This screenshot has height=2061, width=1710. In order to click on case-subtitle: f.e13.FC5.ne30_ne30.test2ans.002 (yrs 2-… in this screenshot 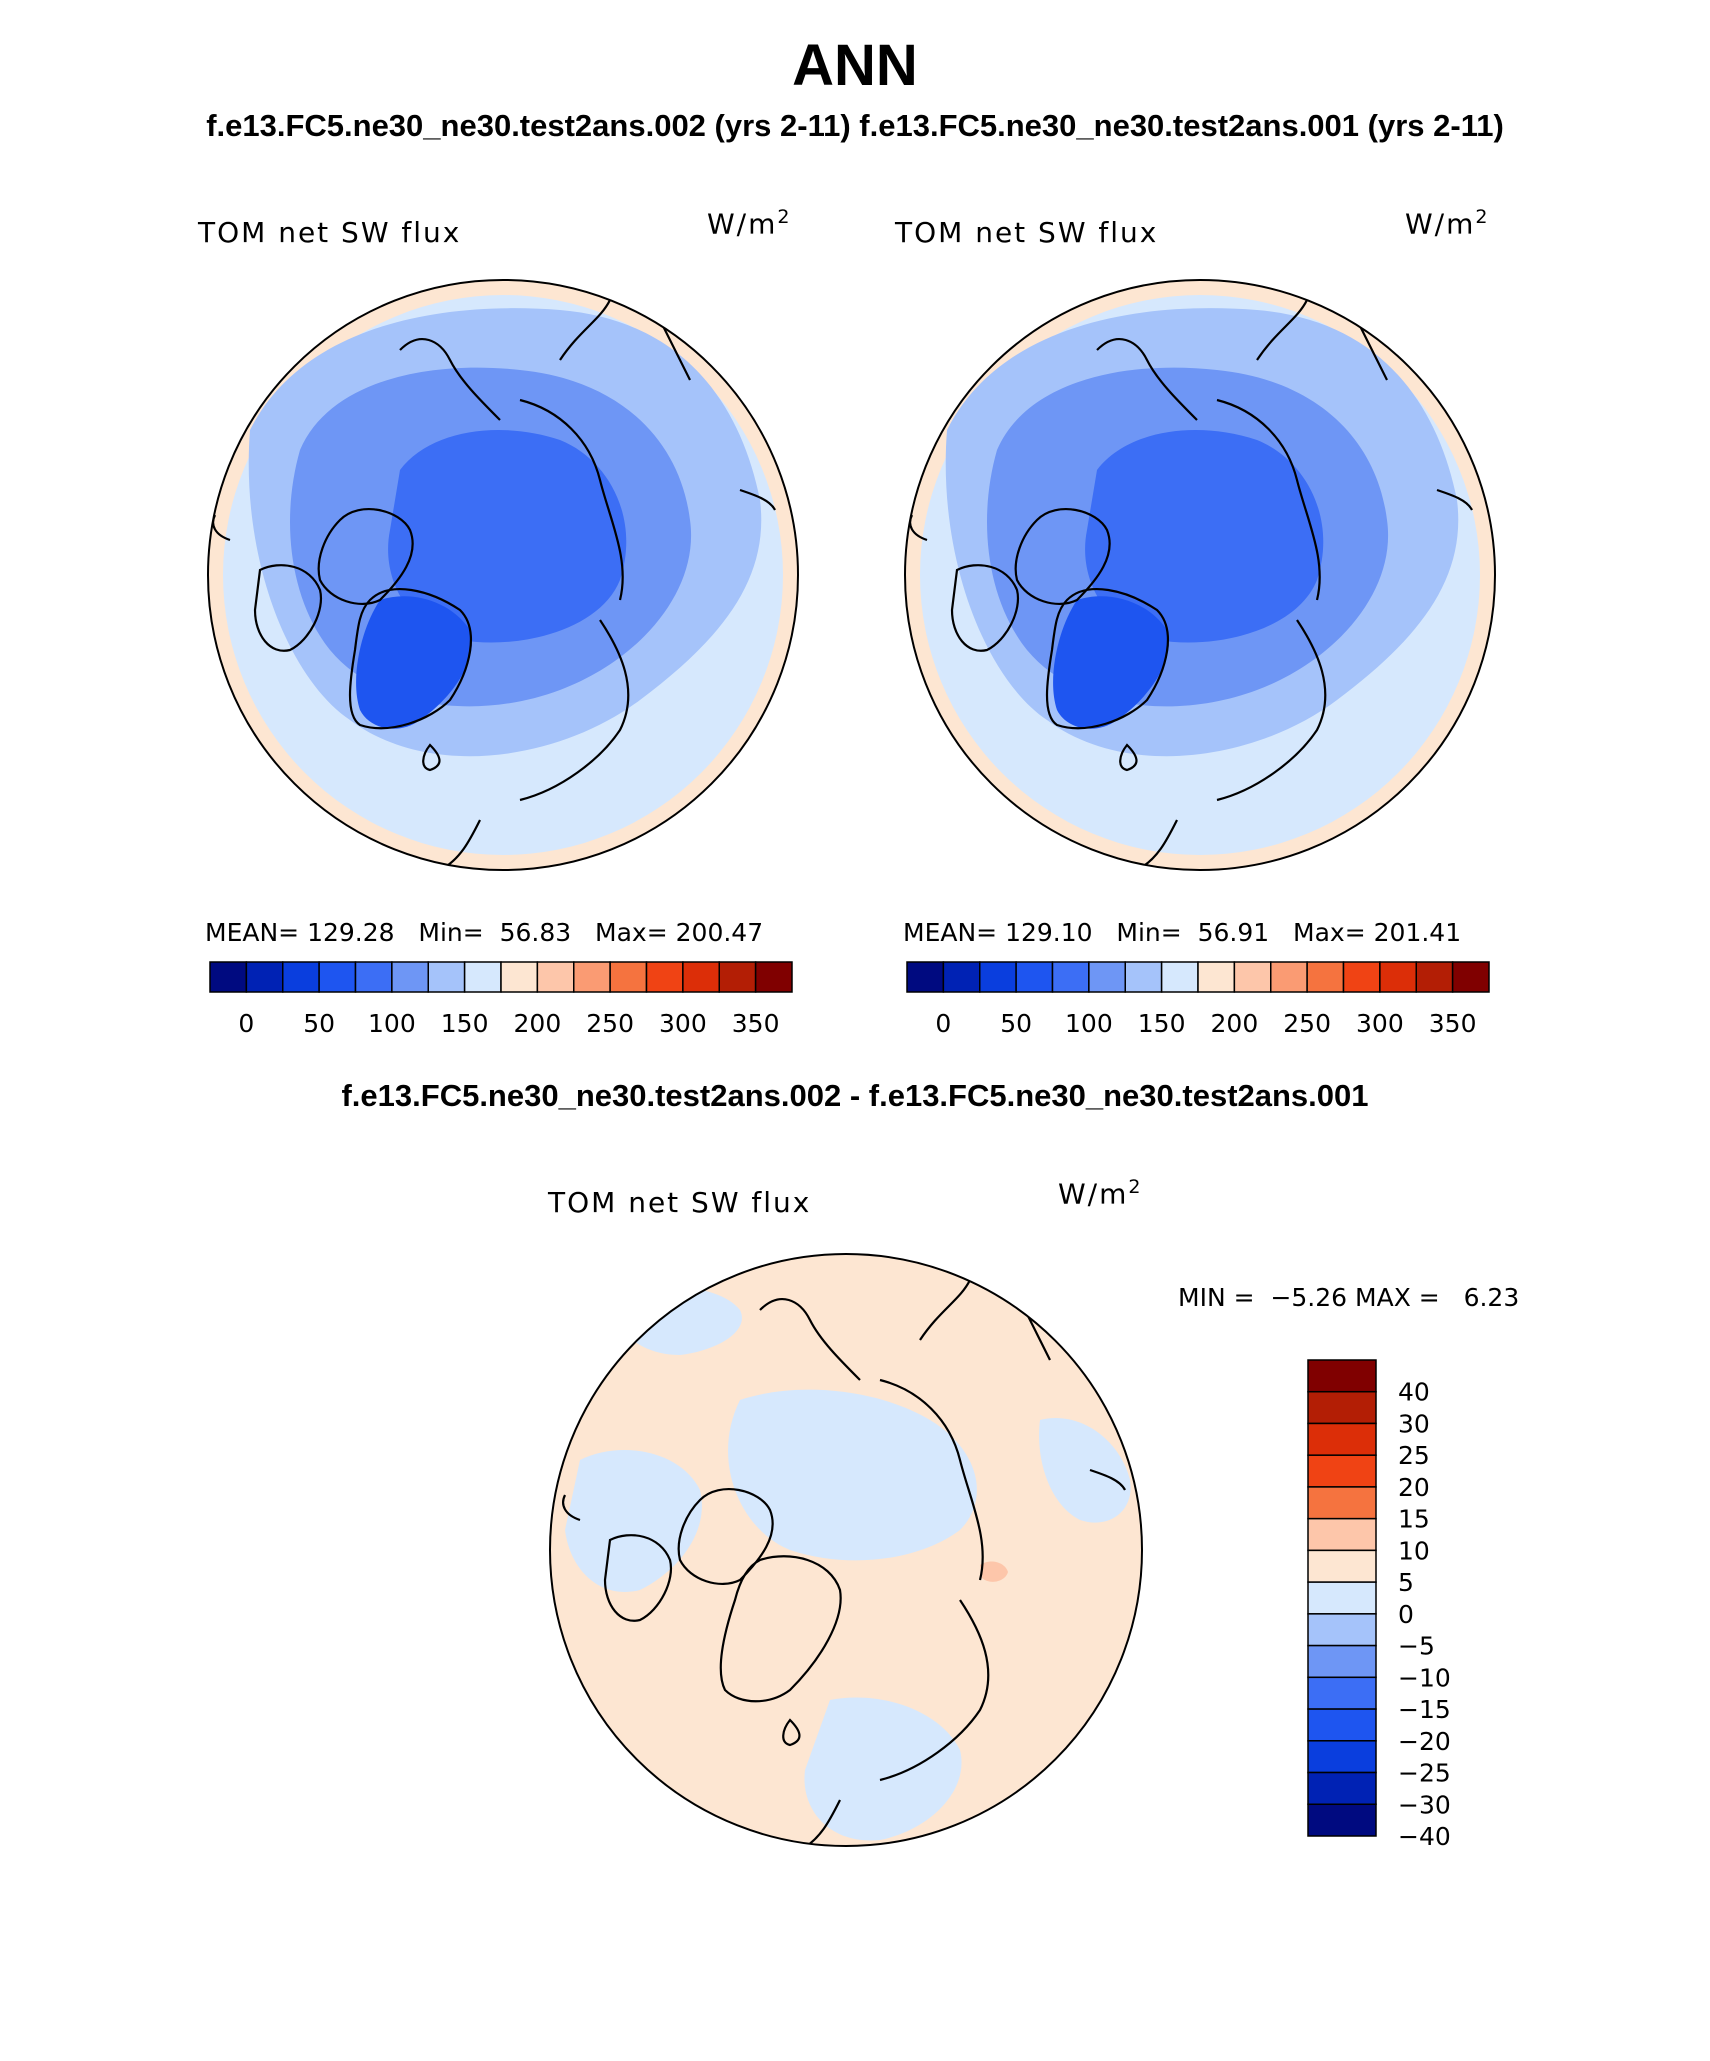, I will do `click(855, 125)`.